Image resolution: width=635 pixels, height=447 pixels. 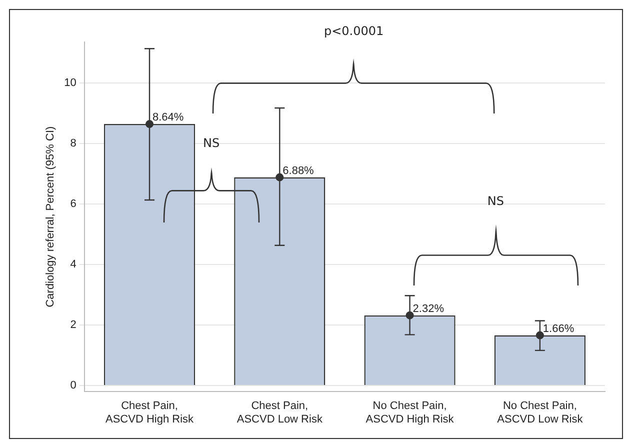 I want to click on y-tick-label: 10, so click(x=70, y=82).